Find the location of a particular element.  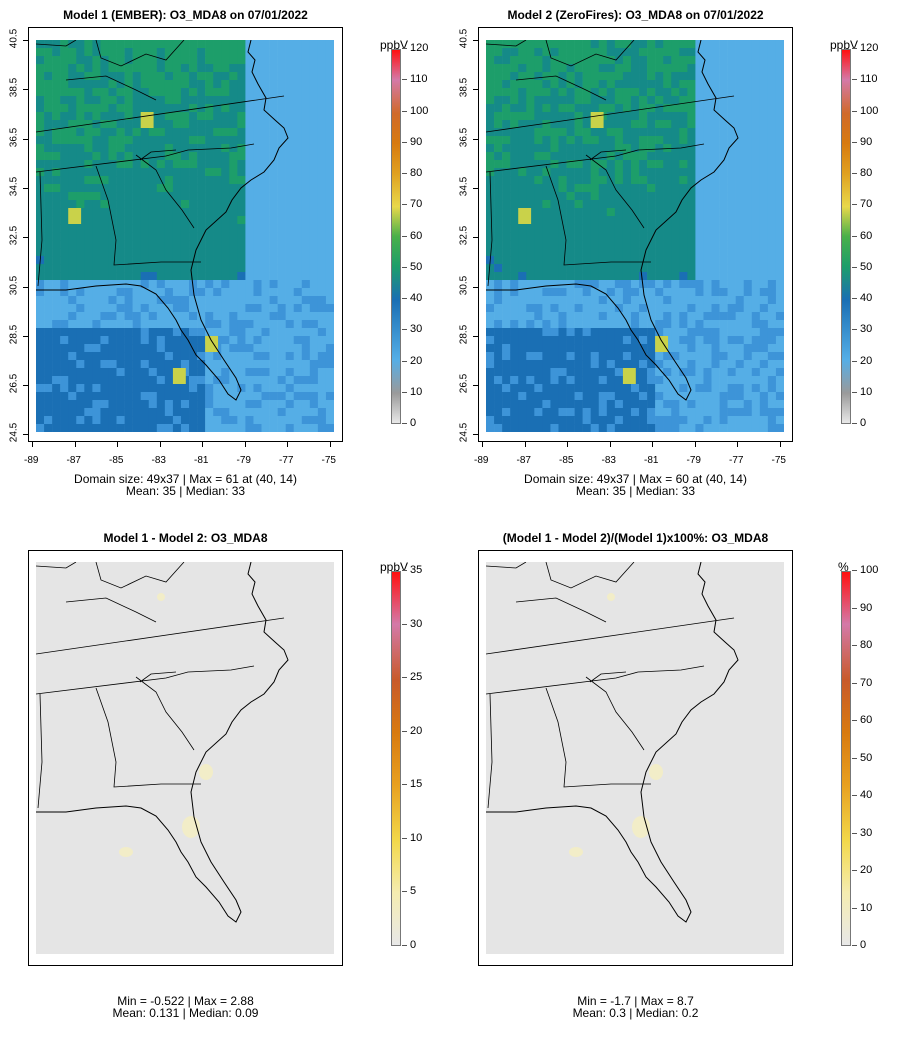

x-tick-mark is located at coordinates (652, 444).